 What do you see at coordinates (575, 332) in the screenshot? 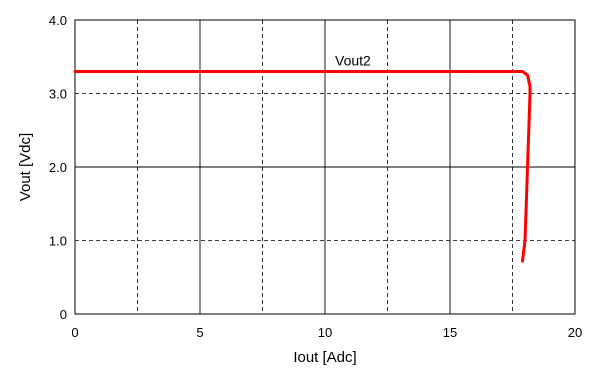
I see `x-tick-label: 20` at bounding box center [575, 332].